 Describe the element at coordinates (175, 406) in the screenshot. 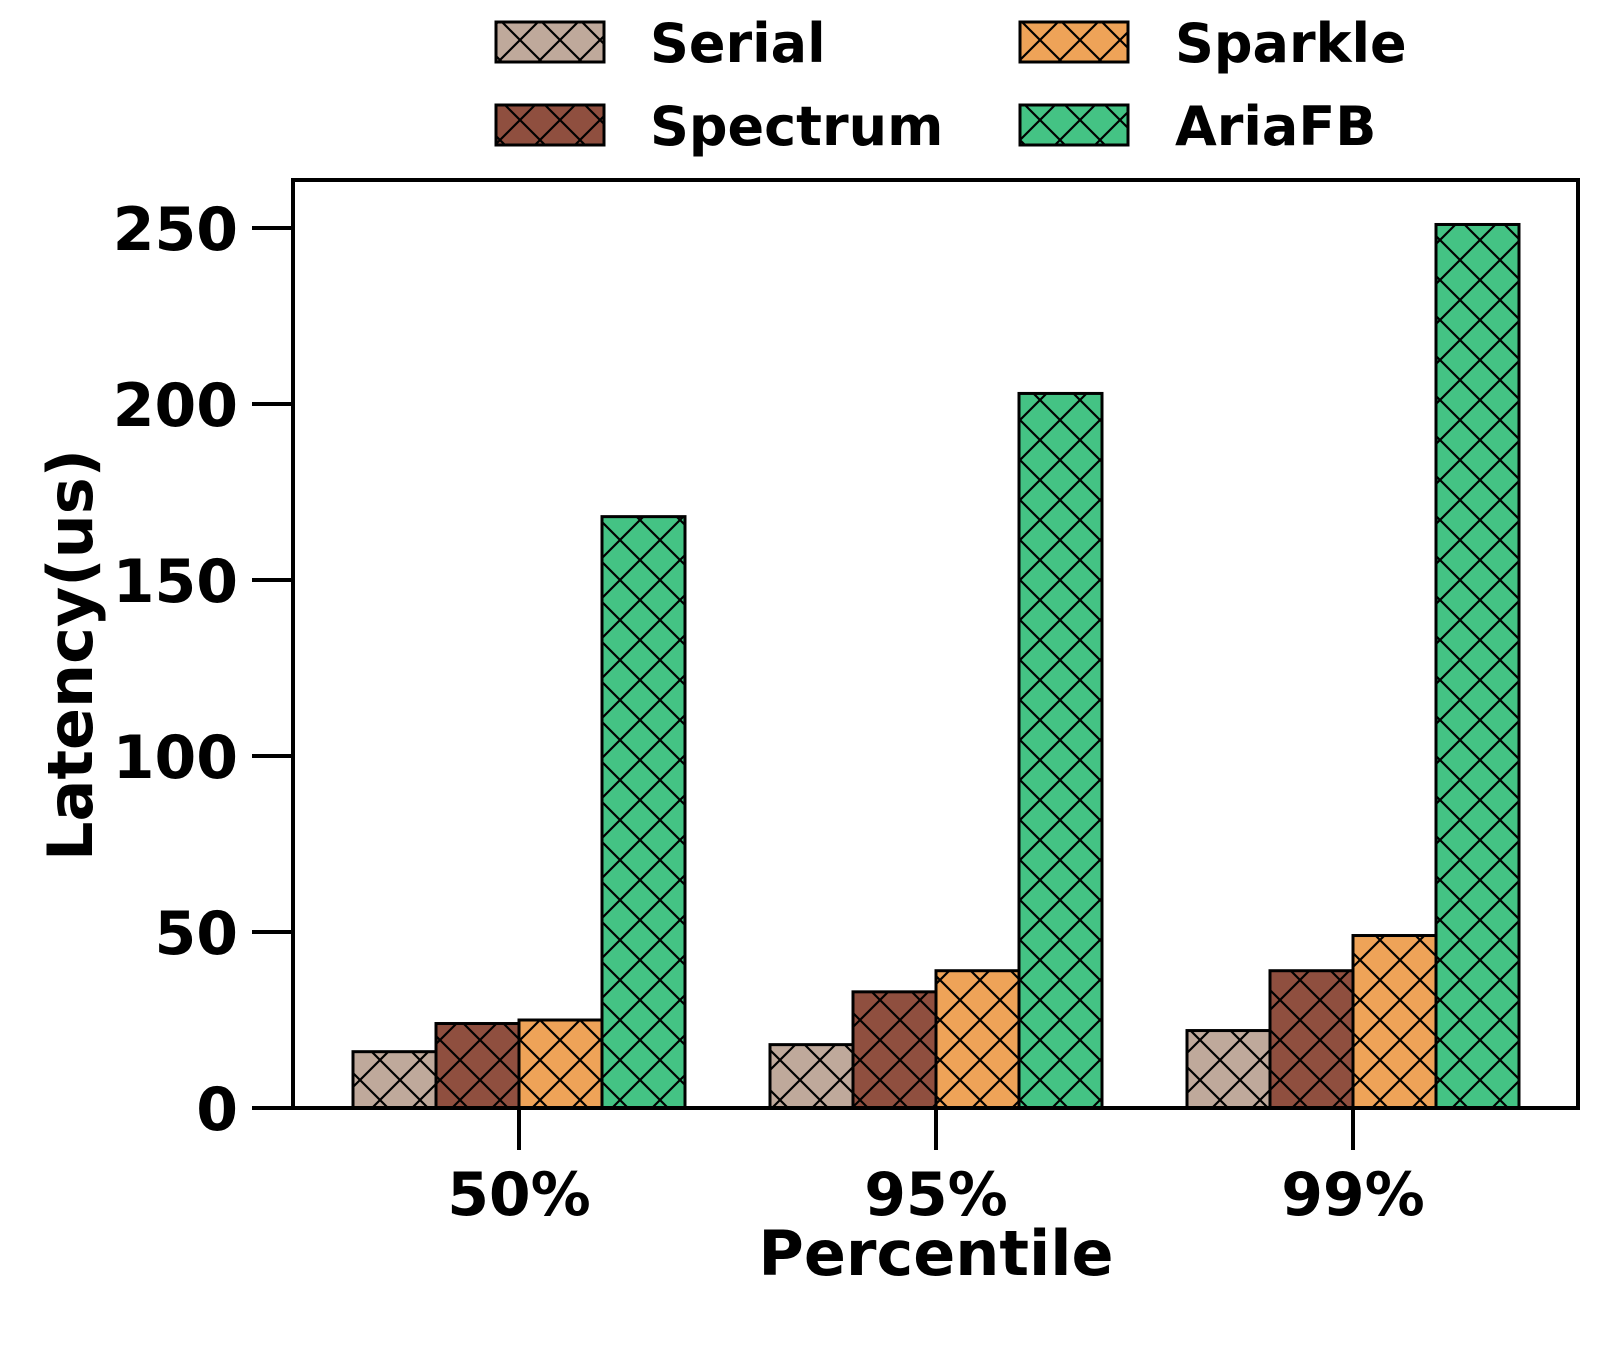

I see `y-tick-label: 200` at that location.